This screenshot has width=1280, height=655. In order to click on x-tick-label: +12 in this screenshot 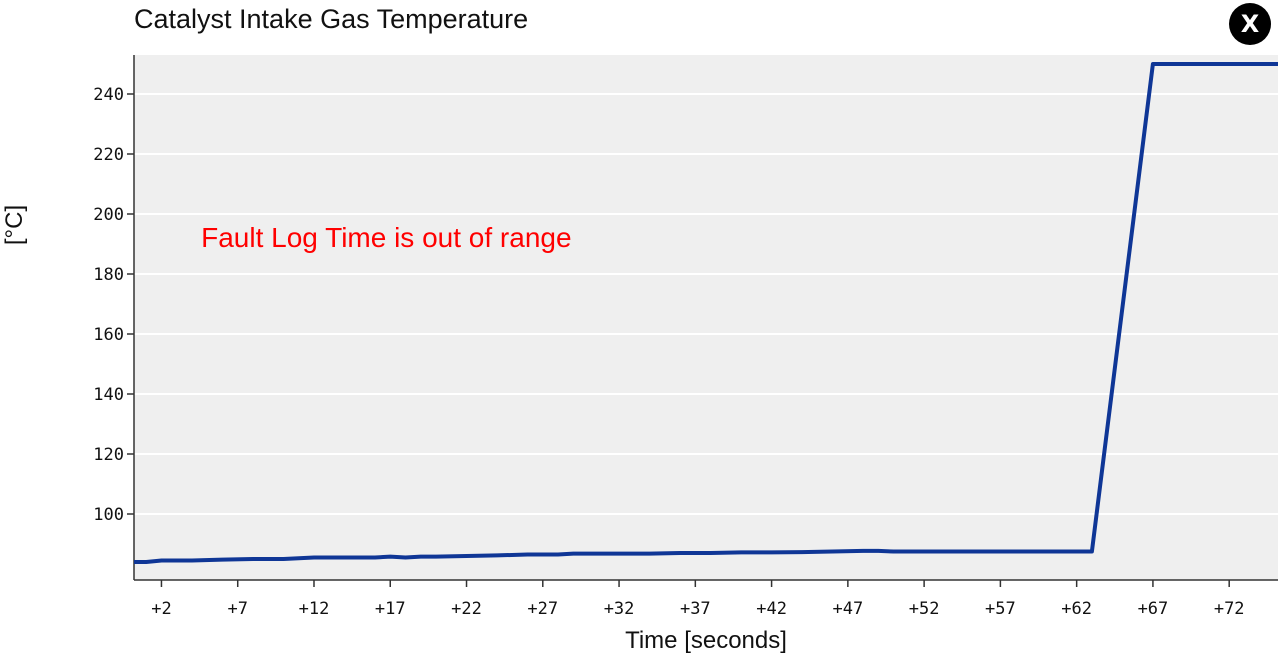, I will do `click(314, 609)`.